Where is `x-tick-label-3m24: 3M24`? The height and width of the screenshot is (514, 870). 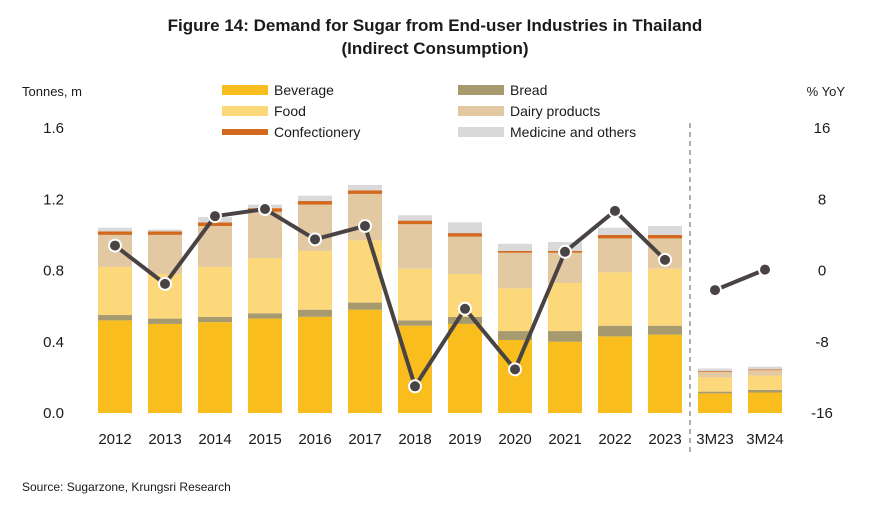 x-tick-label-3m24: 3M24 is located at coordinates (765, 439).